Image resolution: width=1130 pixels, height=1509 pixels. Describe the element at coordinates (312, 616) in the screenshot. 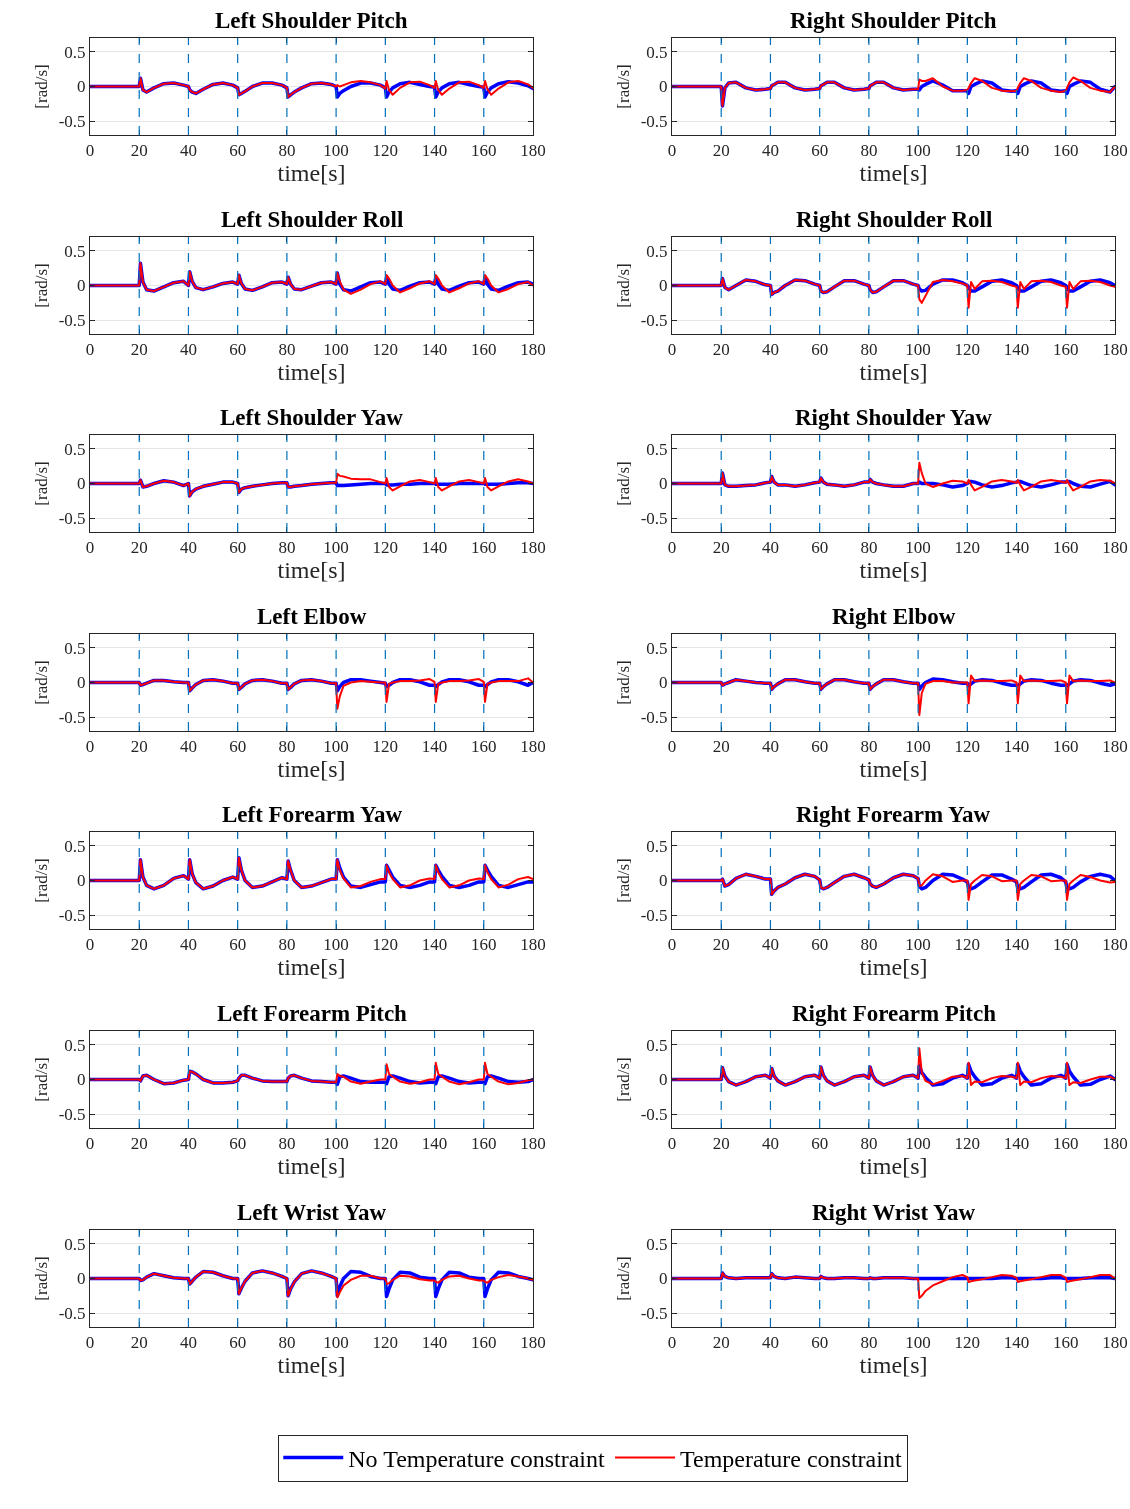

I see `chart-title: Left Elbow` at that location.